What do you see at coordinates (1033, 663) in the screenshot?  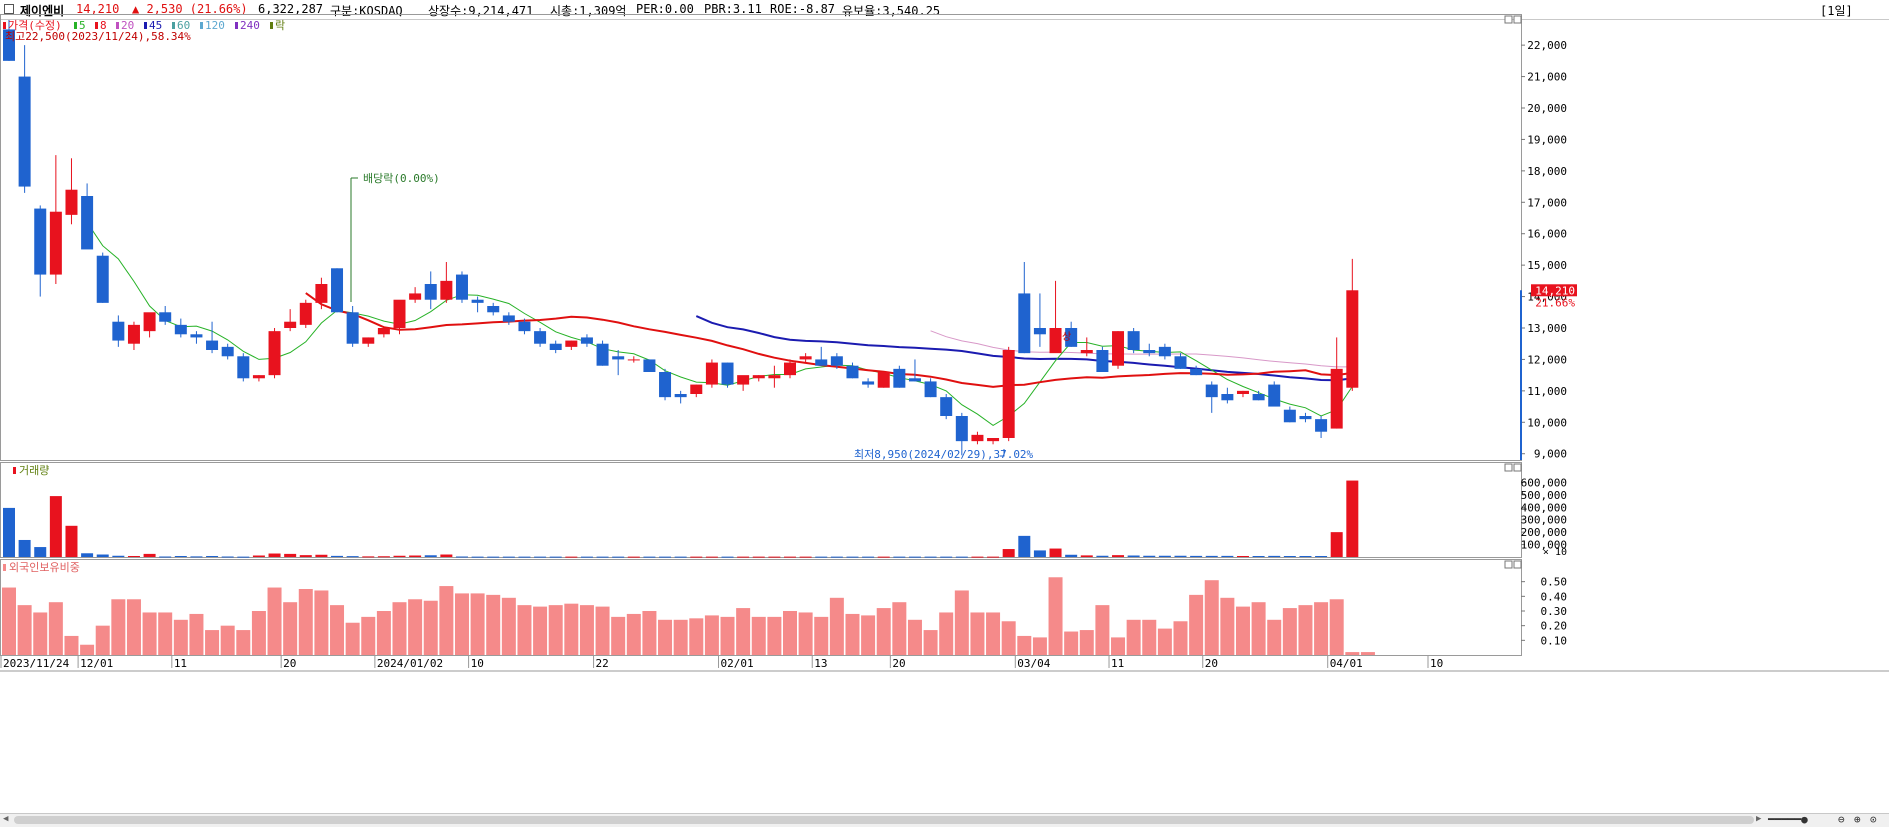 I see `x-tick-label: 03/04` at bounding box center [1033, 663].